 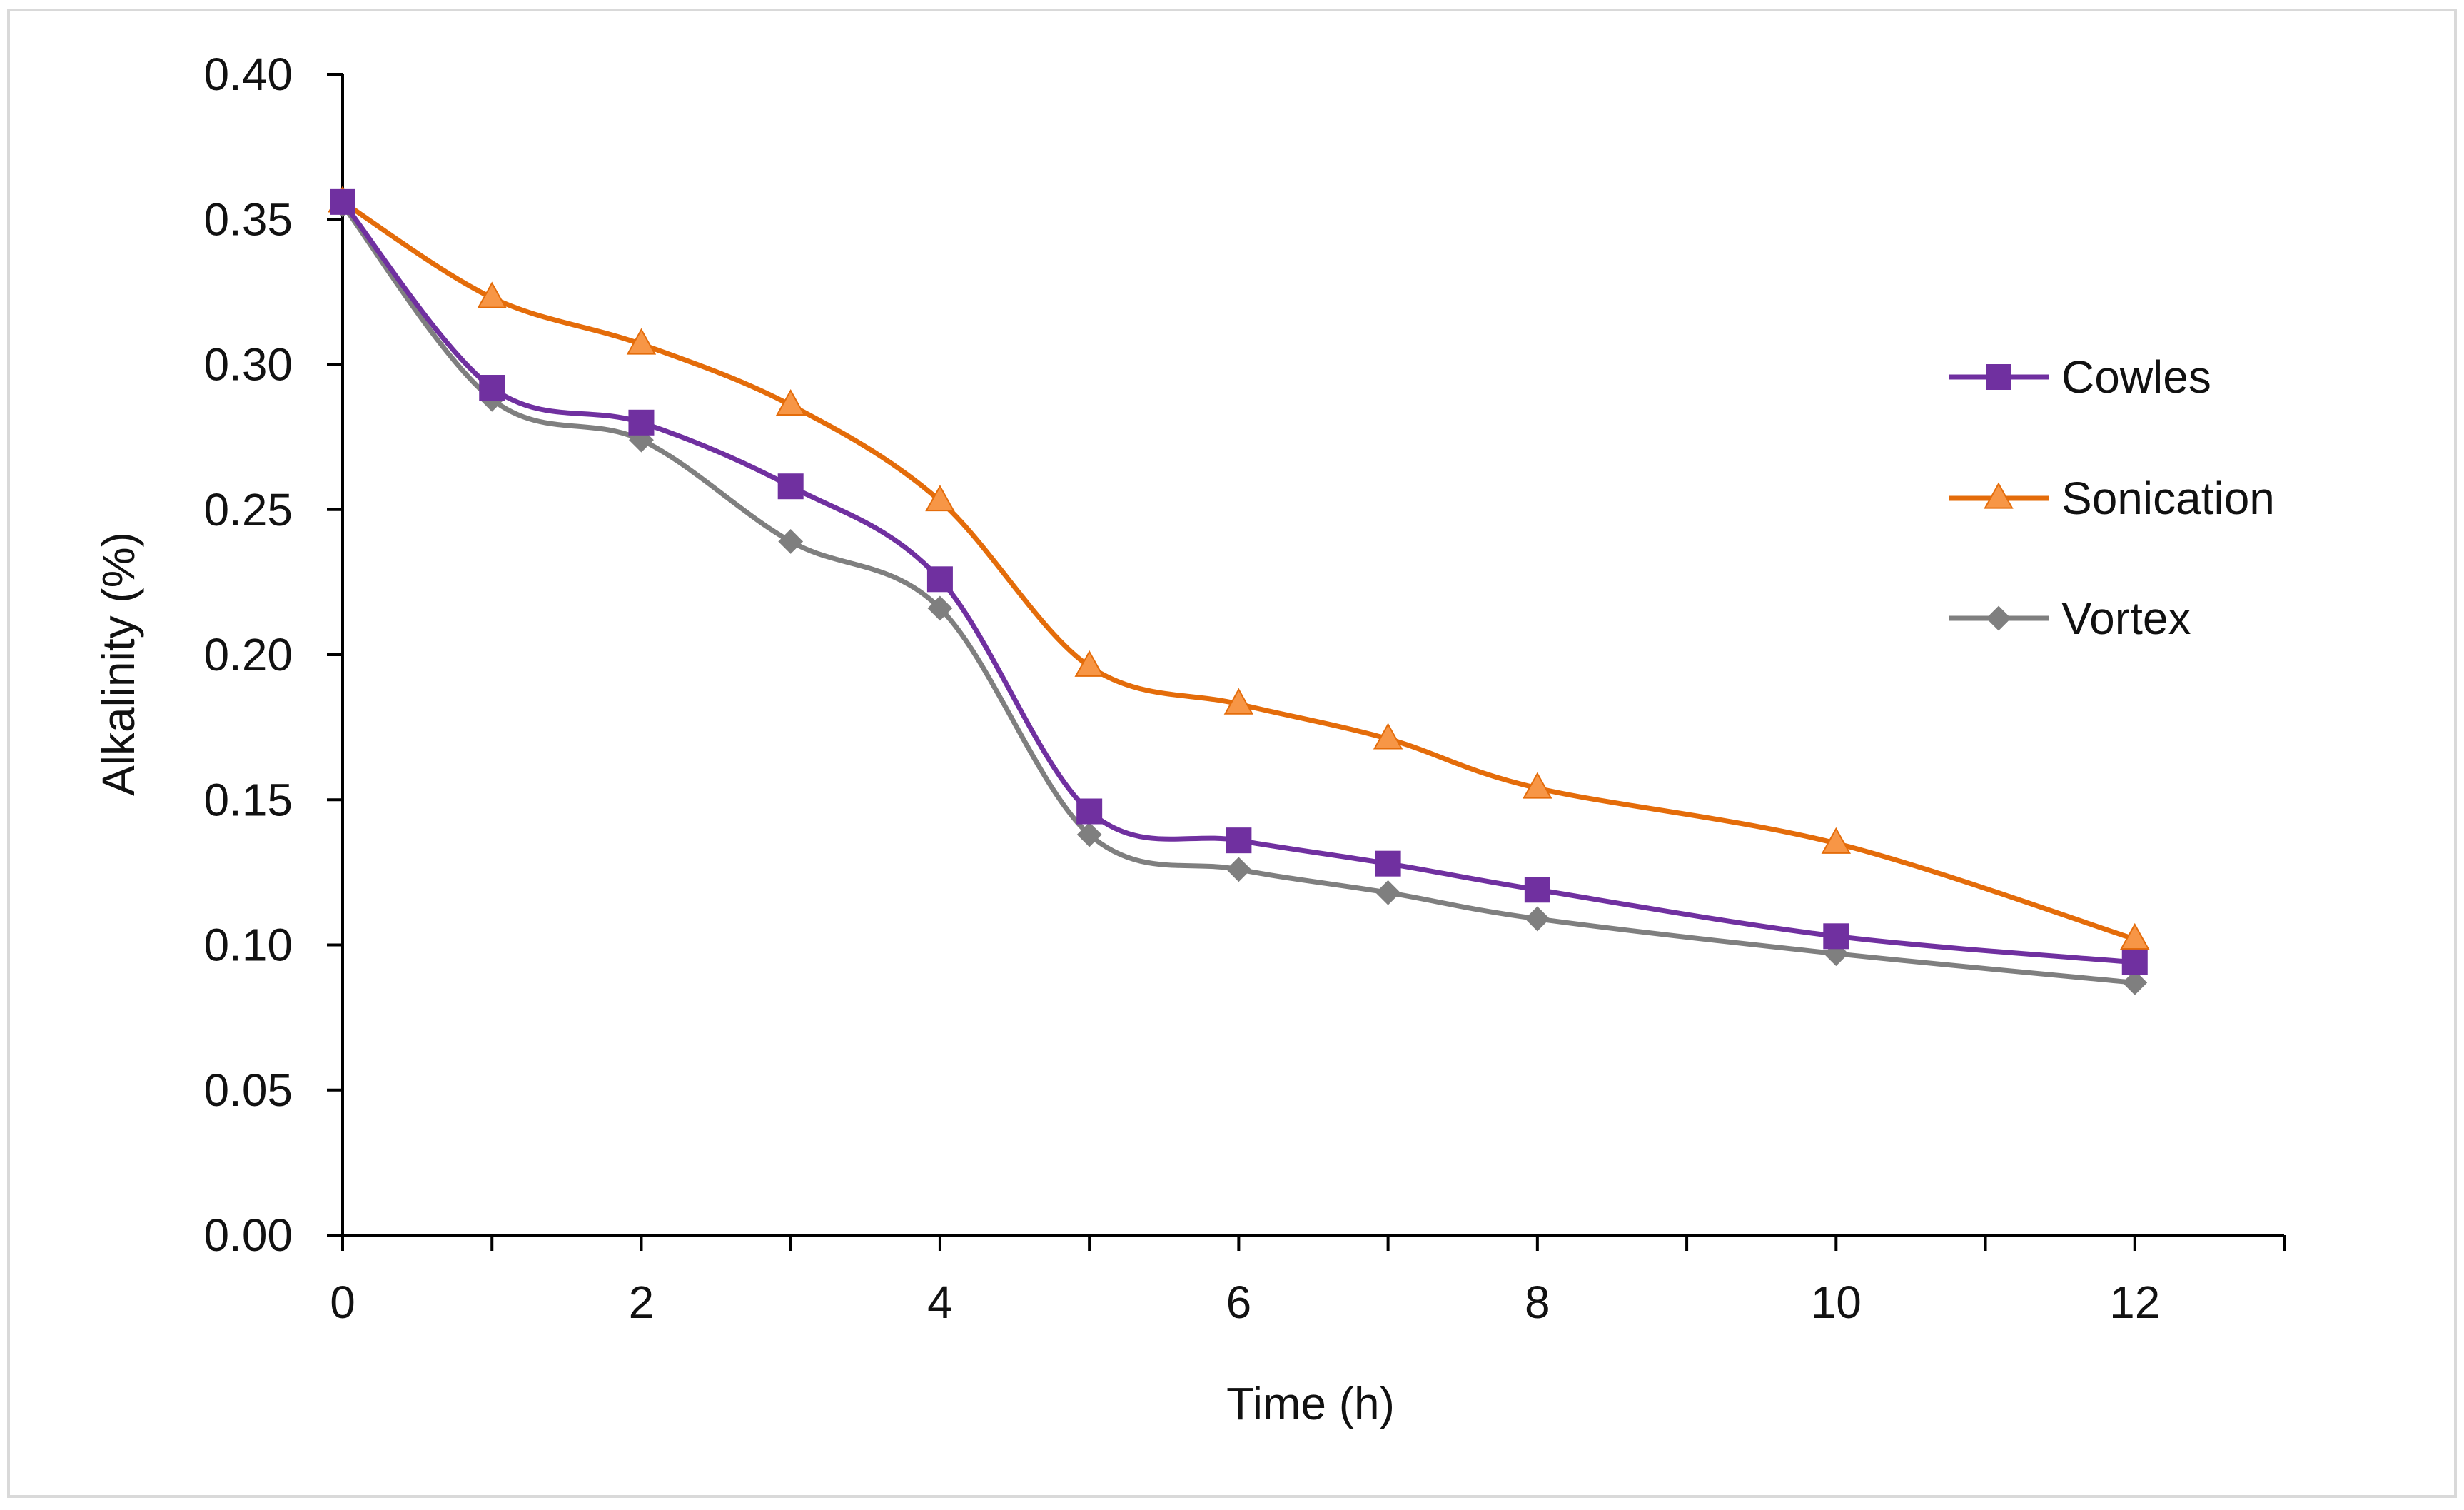 I want to click on legend-label-sonication: Sonication, so click(x=2168, y=498).